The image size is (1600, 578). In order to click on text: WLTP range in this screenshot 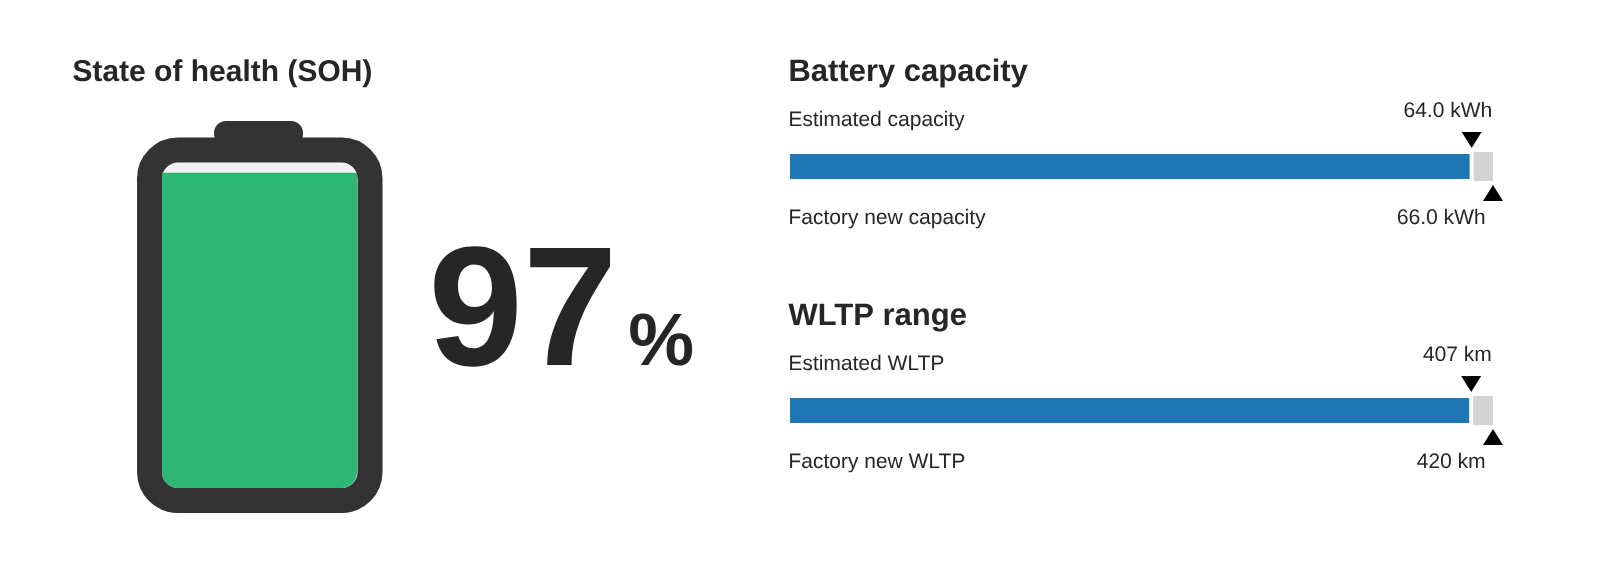, I will do `click(877, 317)`.